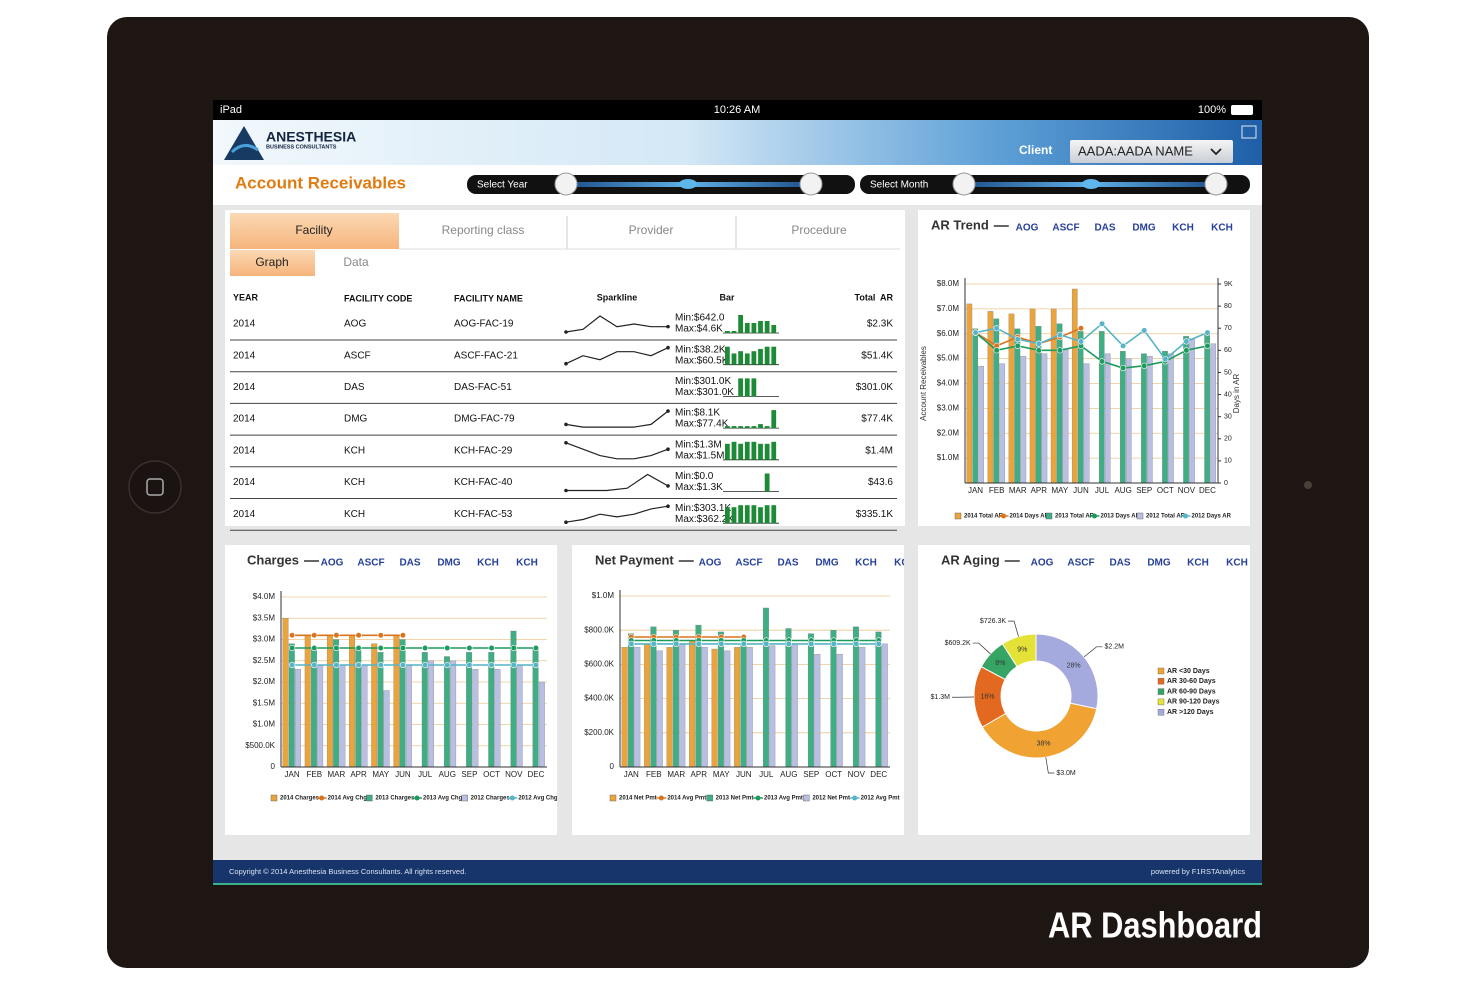 The height and width of the screenshot is (987, 1480). I want to click on y-tick-label: $2.0M, so click(948, 432).